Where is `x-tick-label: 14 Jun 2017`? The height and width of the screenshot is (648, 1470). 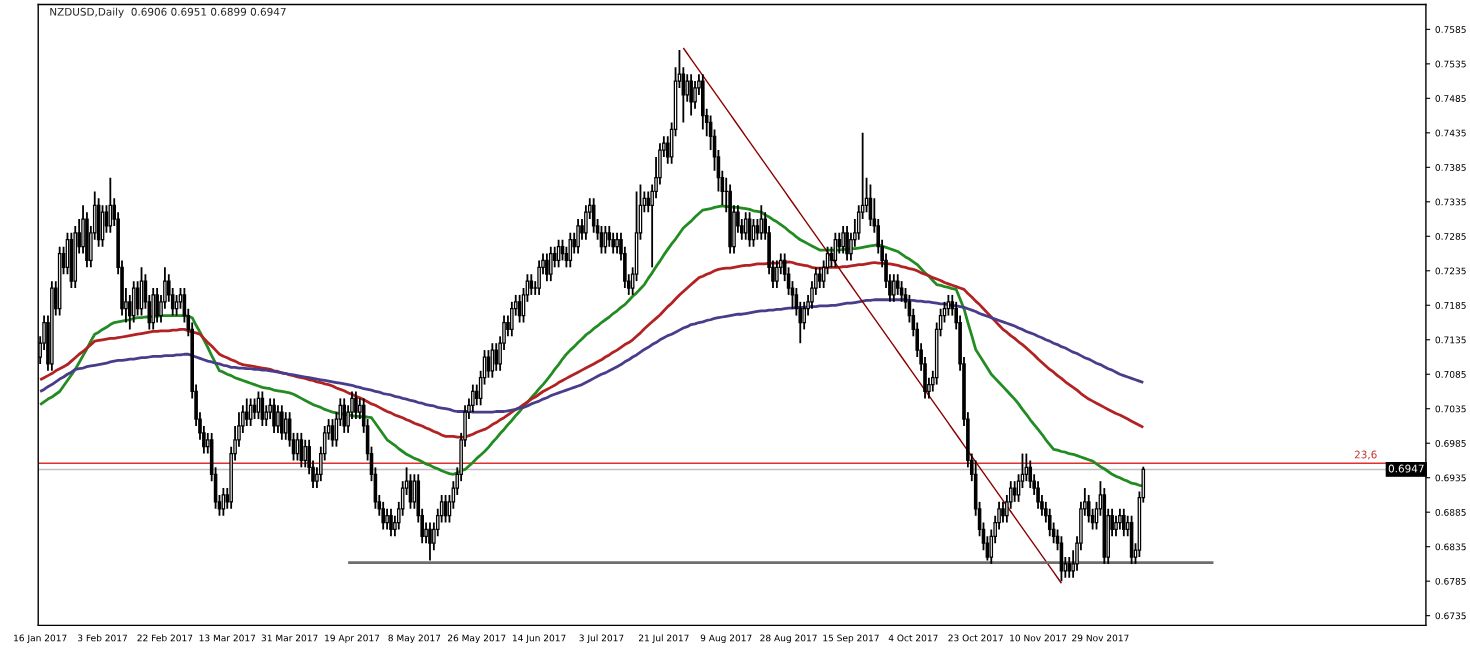 x-tick-label: 14 Jun 2017 is located at coordinates (539, 639).